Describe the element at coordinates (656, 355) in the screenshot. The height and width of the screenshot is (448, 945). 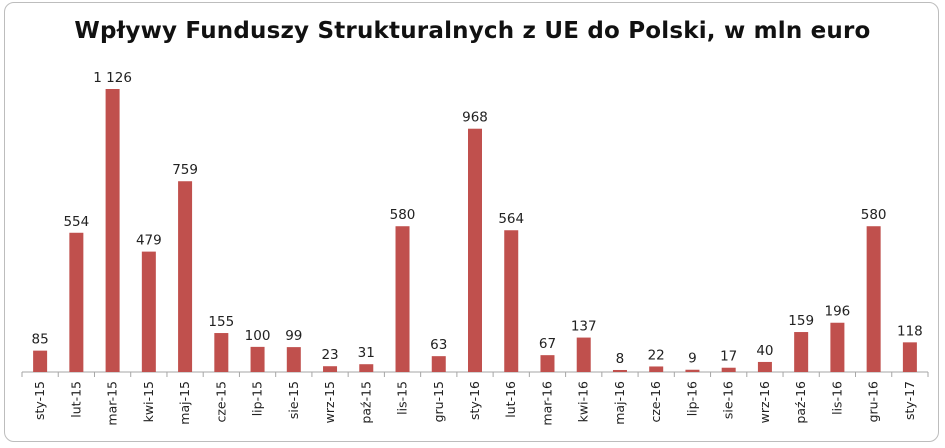
I see `value-label-cze-16: 22` at that location.